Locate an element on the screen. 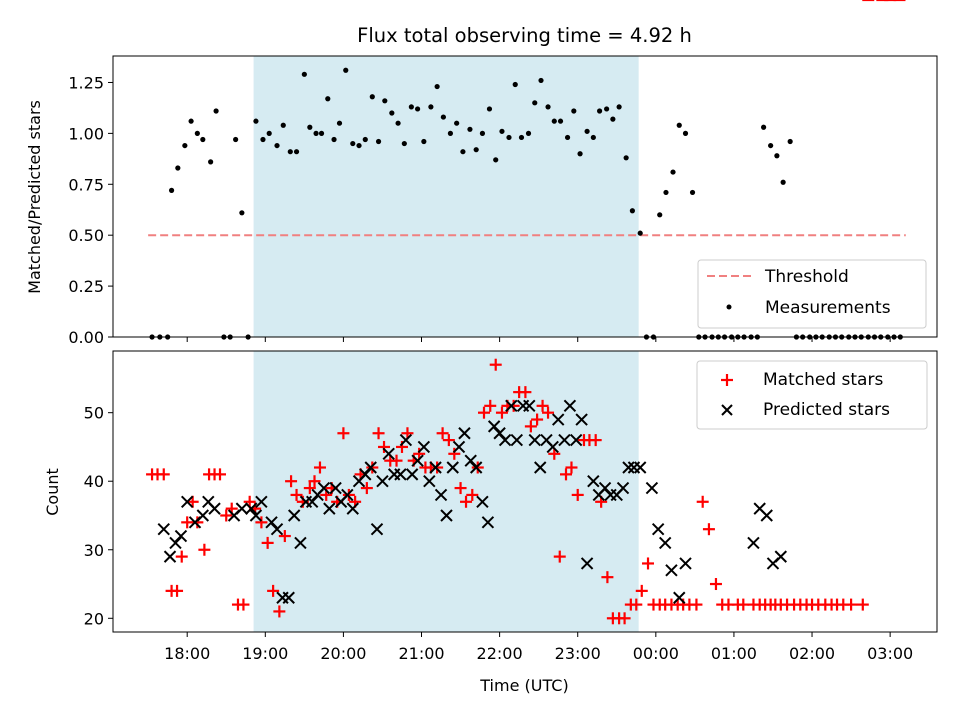 This screenshot has height=720, width=960. bottom-y-tick-label: 20 is located at coordinates (94, 618).